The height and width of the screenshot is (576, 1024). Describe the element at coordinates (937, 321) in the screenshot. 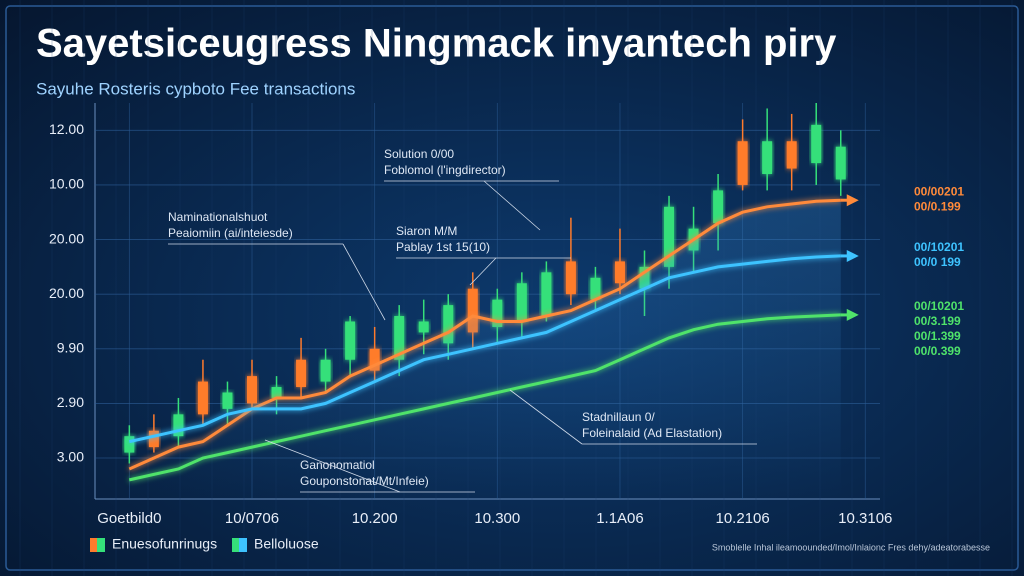

I see `end-label: 00/3.199` at that location.